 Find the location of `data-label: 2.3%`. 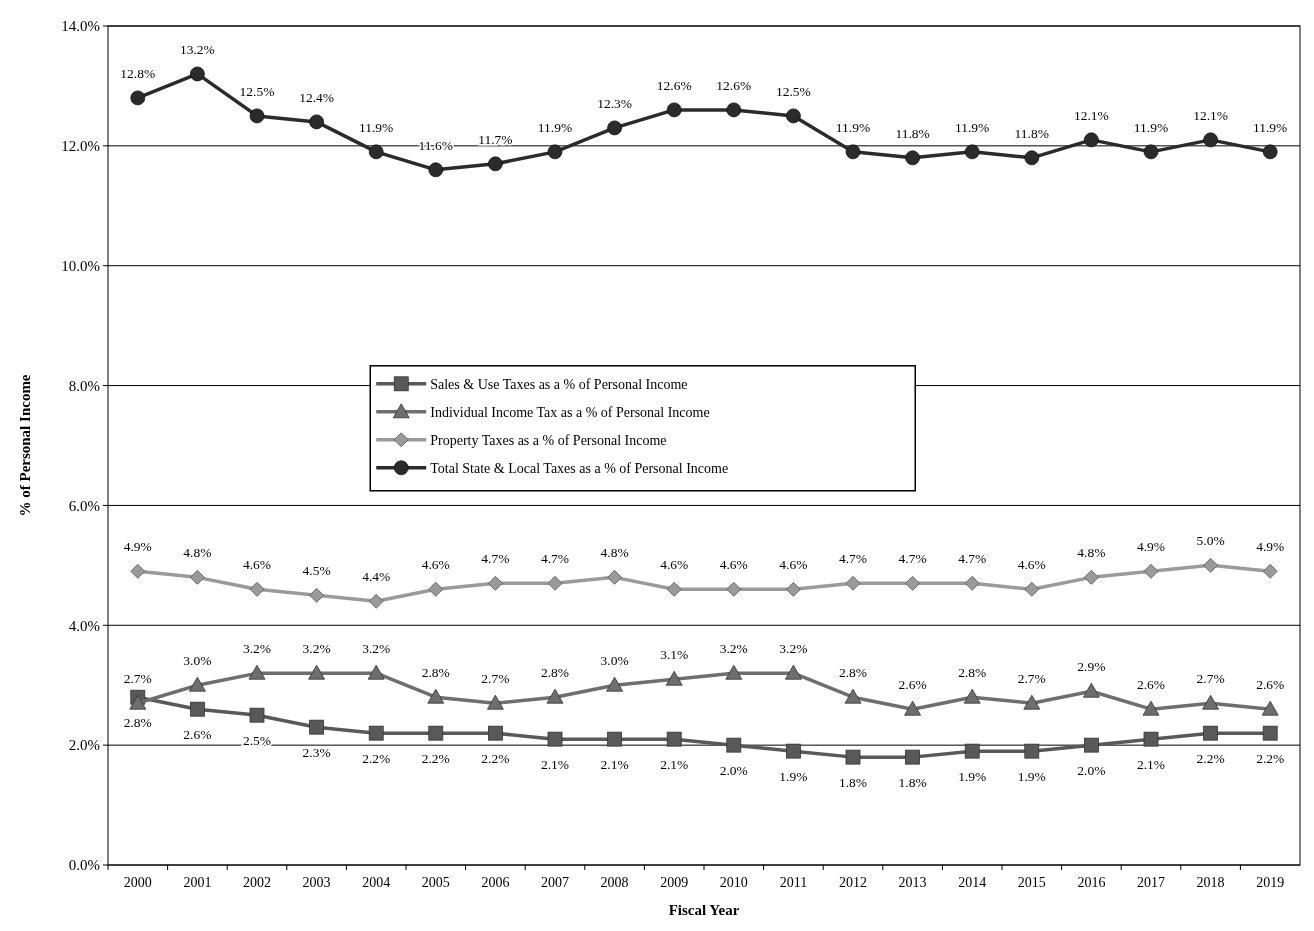

data-label: 2.3% is located at coordinates (316, 753).